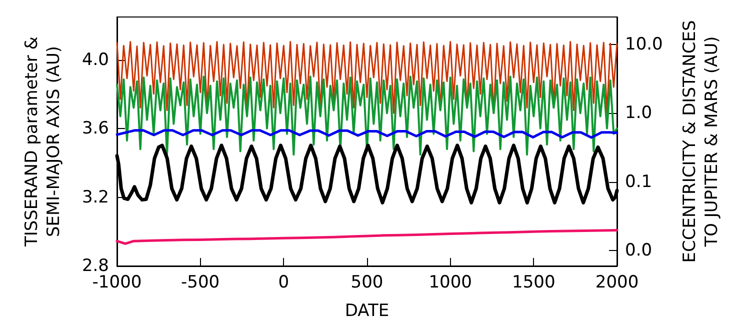 This screenshot has width=744, height=327. Describe the element at coordinates (450, 282) in the screenshot. I see `x-tick-label: 1000` at that location.